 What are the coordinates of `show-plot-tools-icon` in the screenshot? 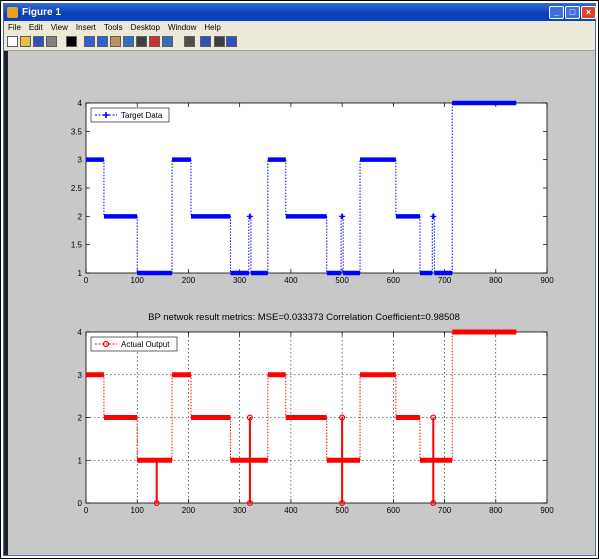 It's located at (231, 41).